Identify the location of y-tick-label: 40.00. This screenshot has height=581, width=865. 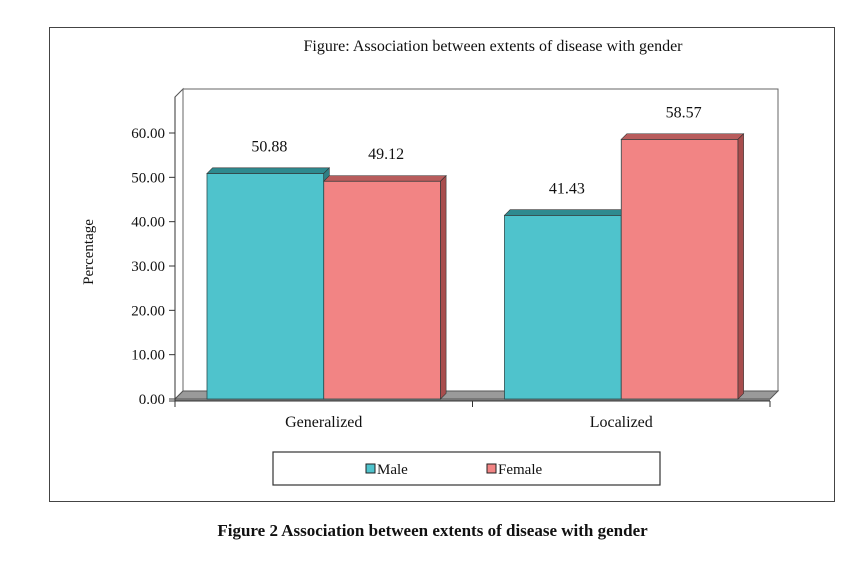
(148, 223).